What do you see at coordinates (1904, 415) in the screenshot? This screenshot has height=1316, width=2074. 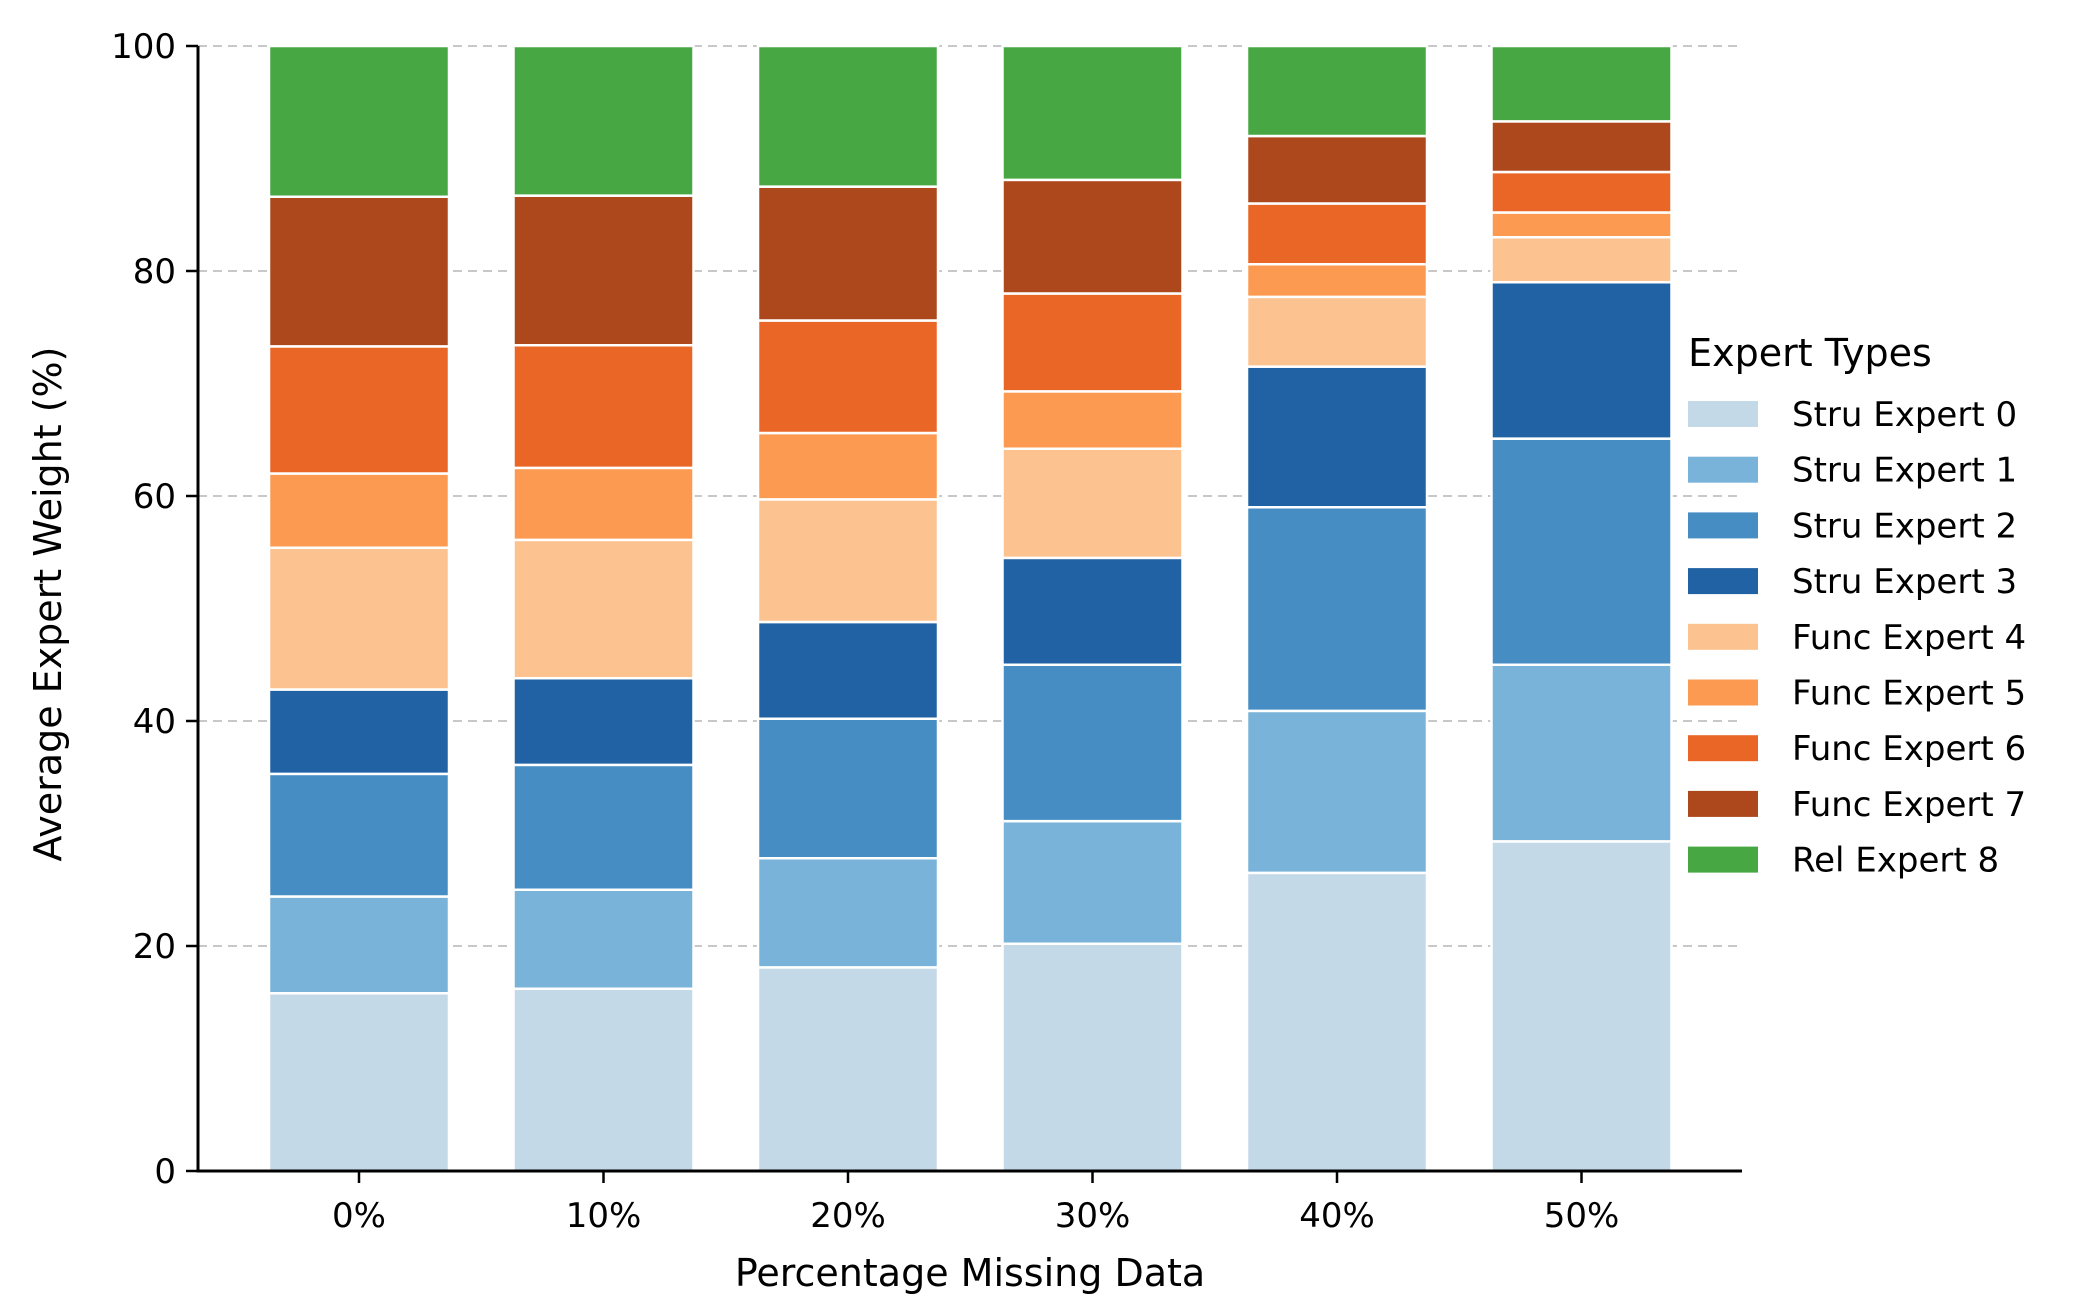 I see `legend-label: Stru Expert 0` at bounding box center [1904, 415].